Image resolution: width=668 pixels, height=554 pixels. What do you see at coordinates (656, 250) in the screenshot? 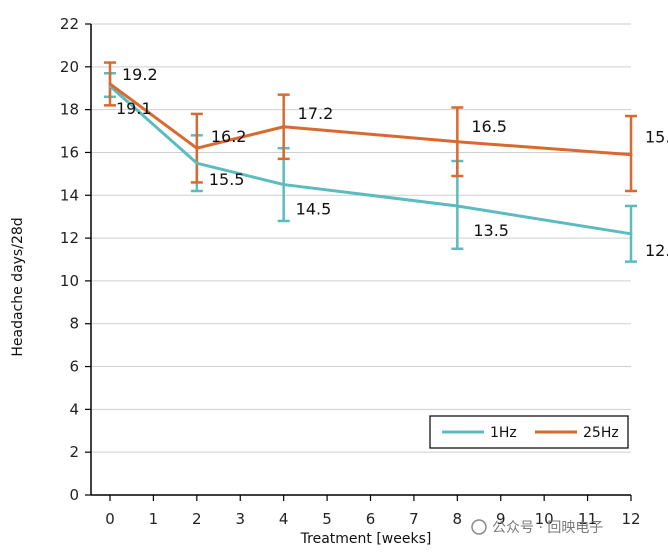
I see `data-label-1hz-4: 12.2` at bounding box center [656, 250].